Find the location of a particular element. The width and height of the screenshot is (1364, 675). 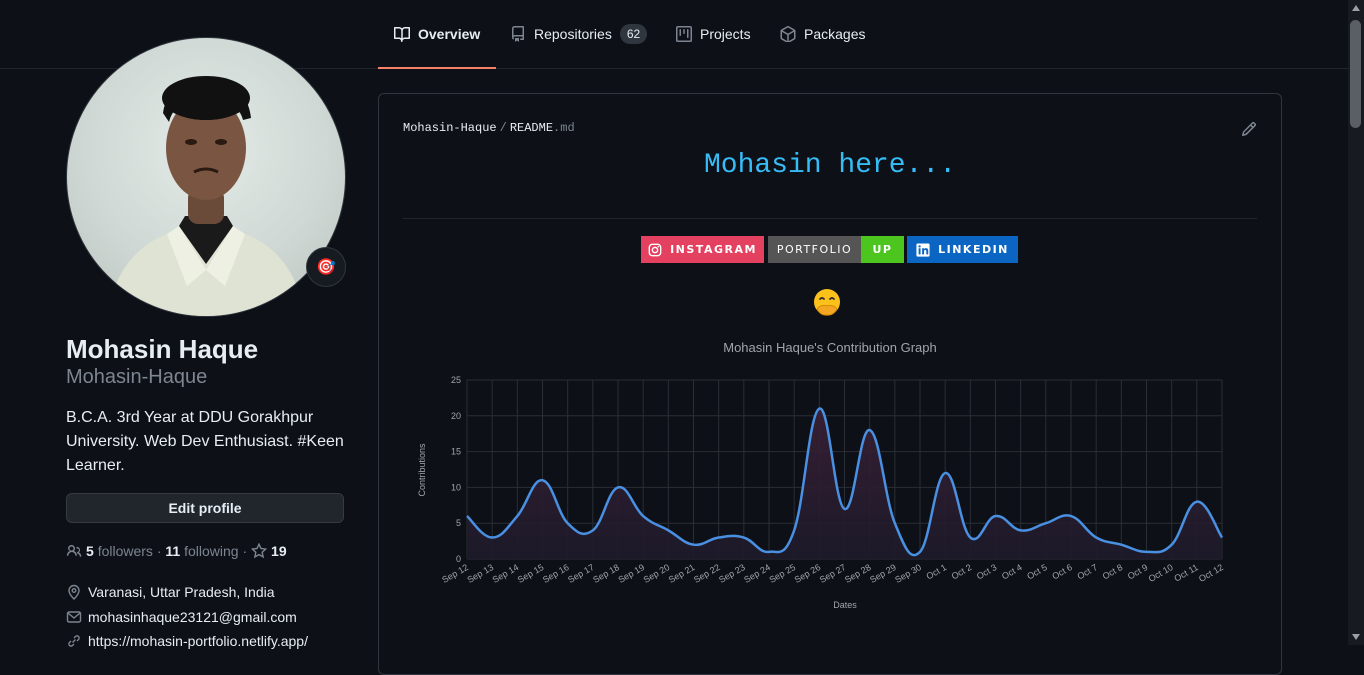

tab-packages: Packages is located at coordinates (822, 34).